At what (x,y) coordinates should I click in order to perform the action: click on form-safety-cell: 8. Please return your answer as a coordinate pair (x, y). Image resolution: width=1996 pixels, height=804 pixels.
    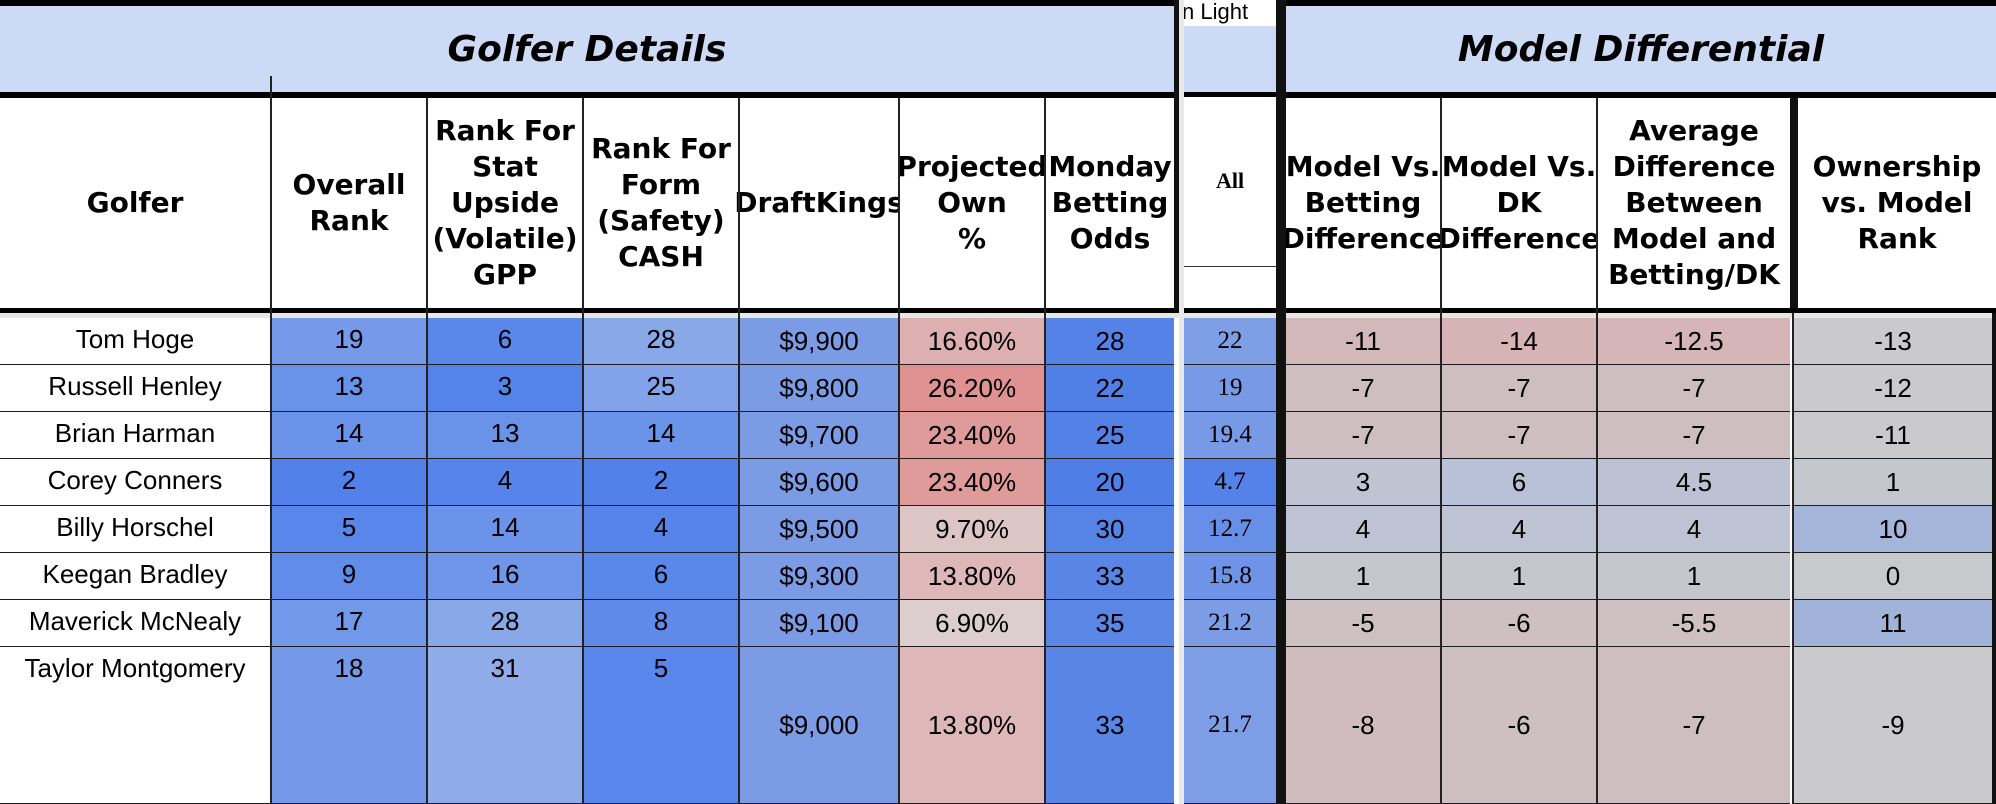
    Looking at the image, I should click on (661, 623).